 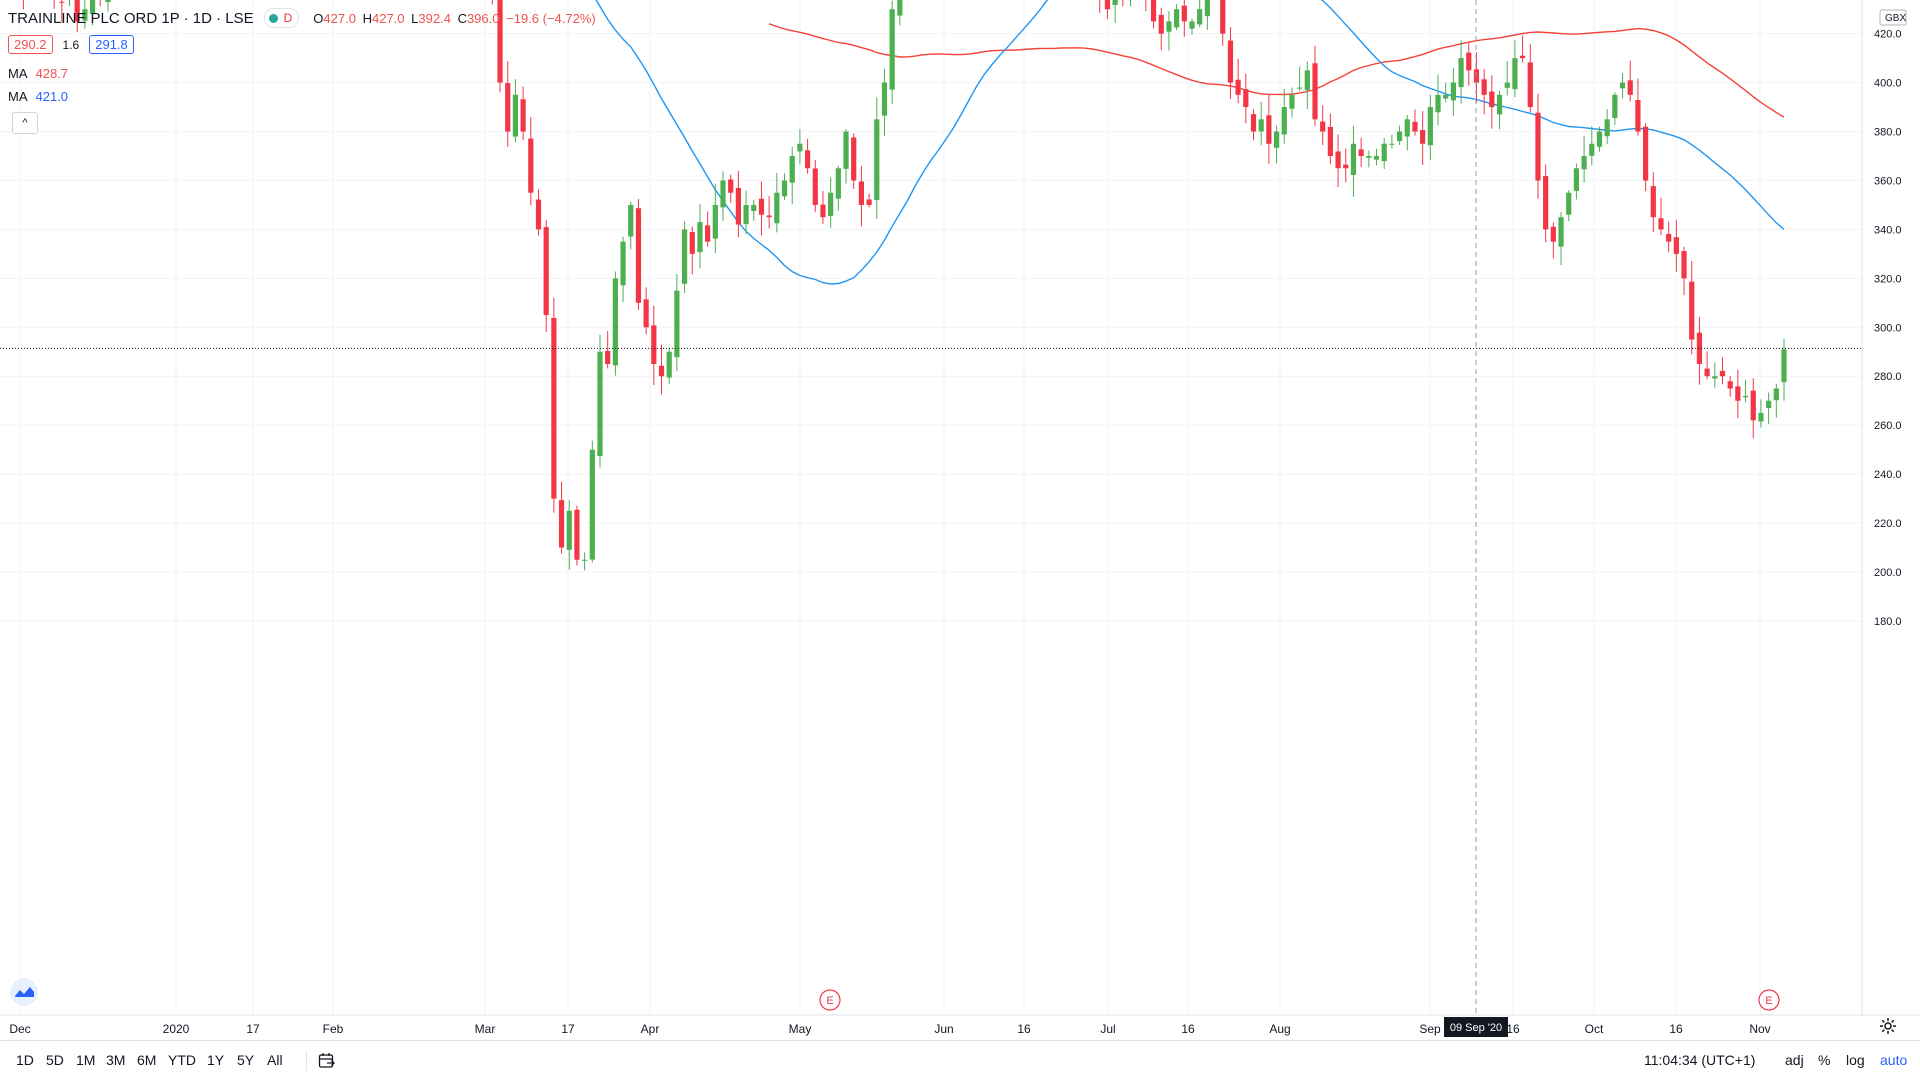 I want to click on ma1-row: MA 428.7, so click(x=38, y=73).